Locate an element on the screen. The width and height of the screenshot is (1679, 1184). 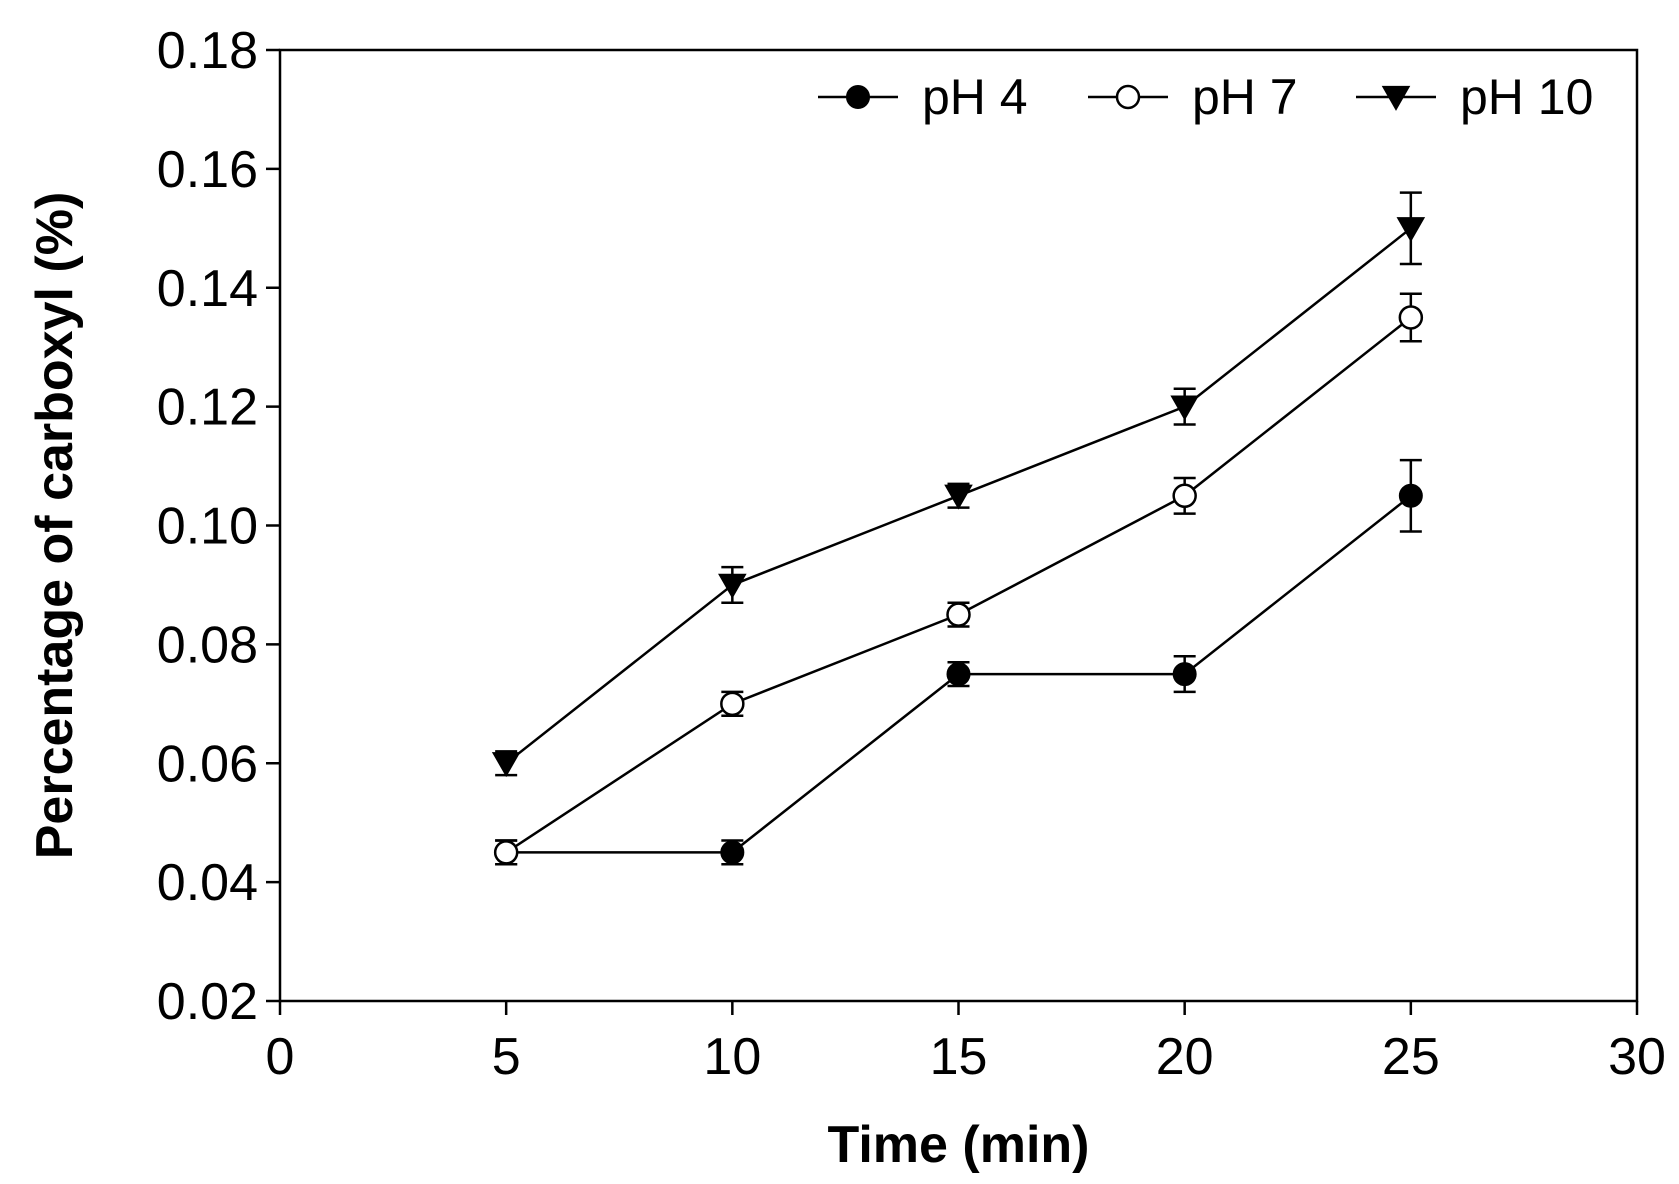
y-tick-label: 0.12 is located at coordinates (207, 408).